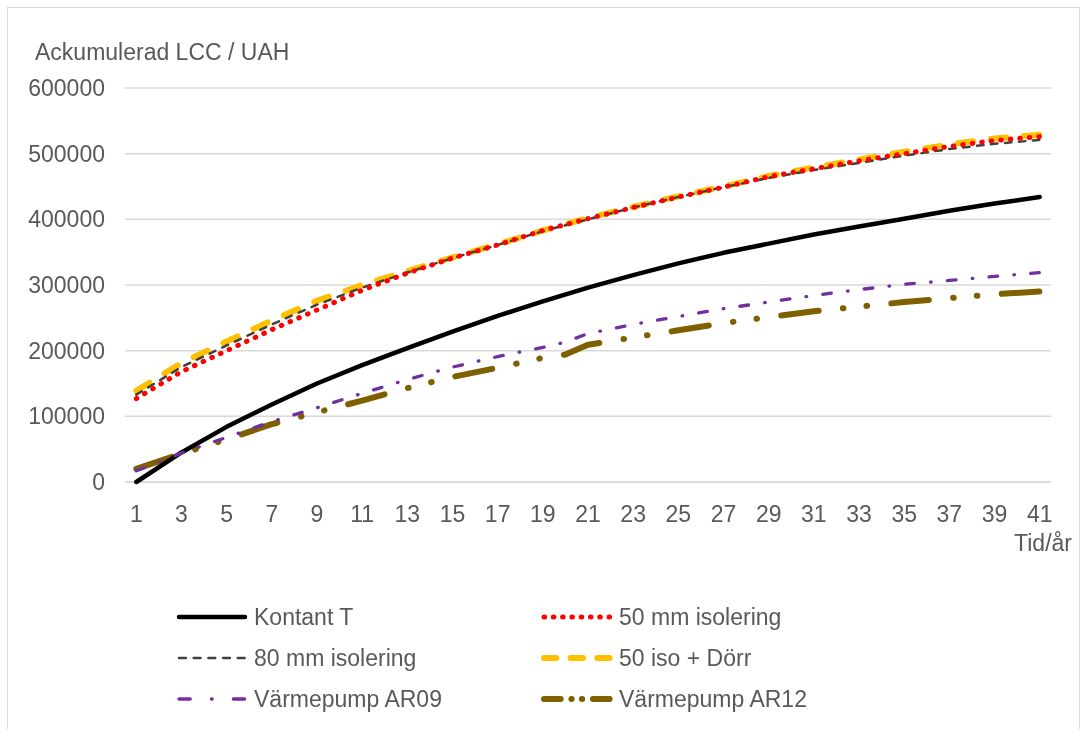  I want to click on x-tick-label: 11, so click(362, 514).